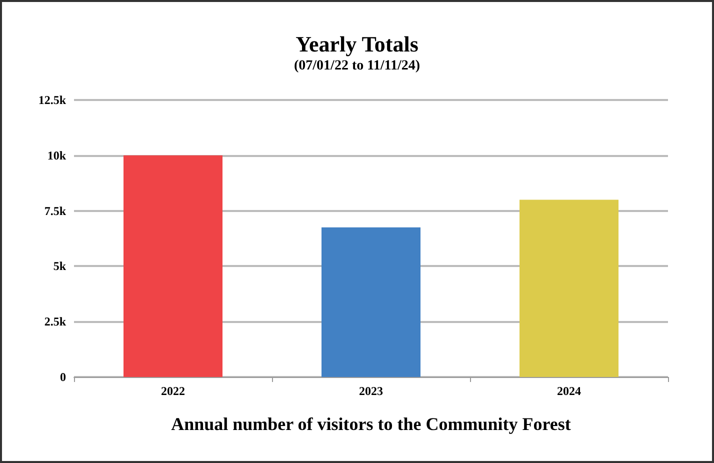 Image resolution: width=714 pixels, height=463 pixels. I want to click on x-tick-label: 2023, so click(371, 391).